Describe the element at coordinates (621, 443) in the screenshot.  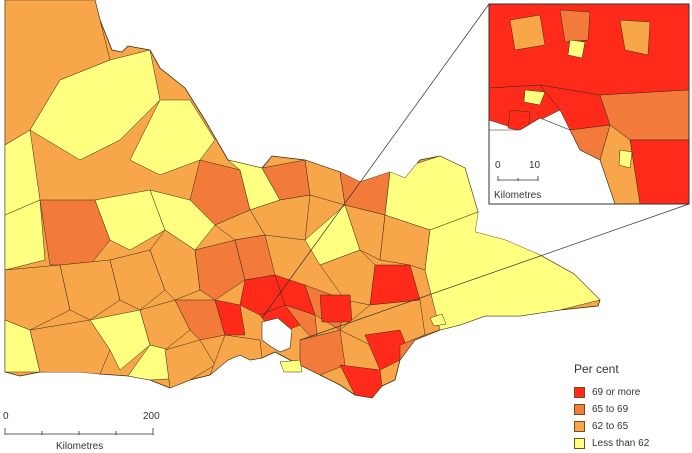
I see `legend-label: Less than 62` at that location.